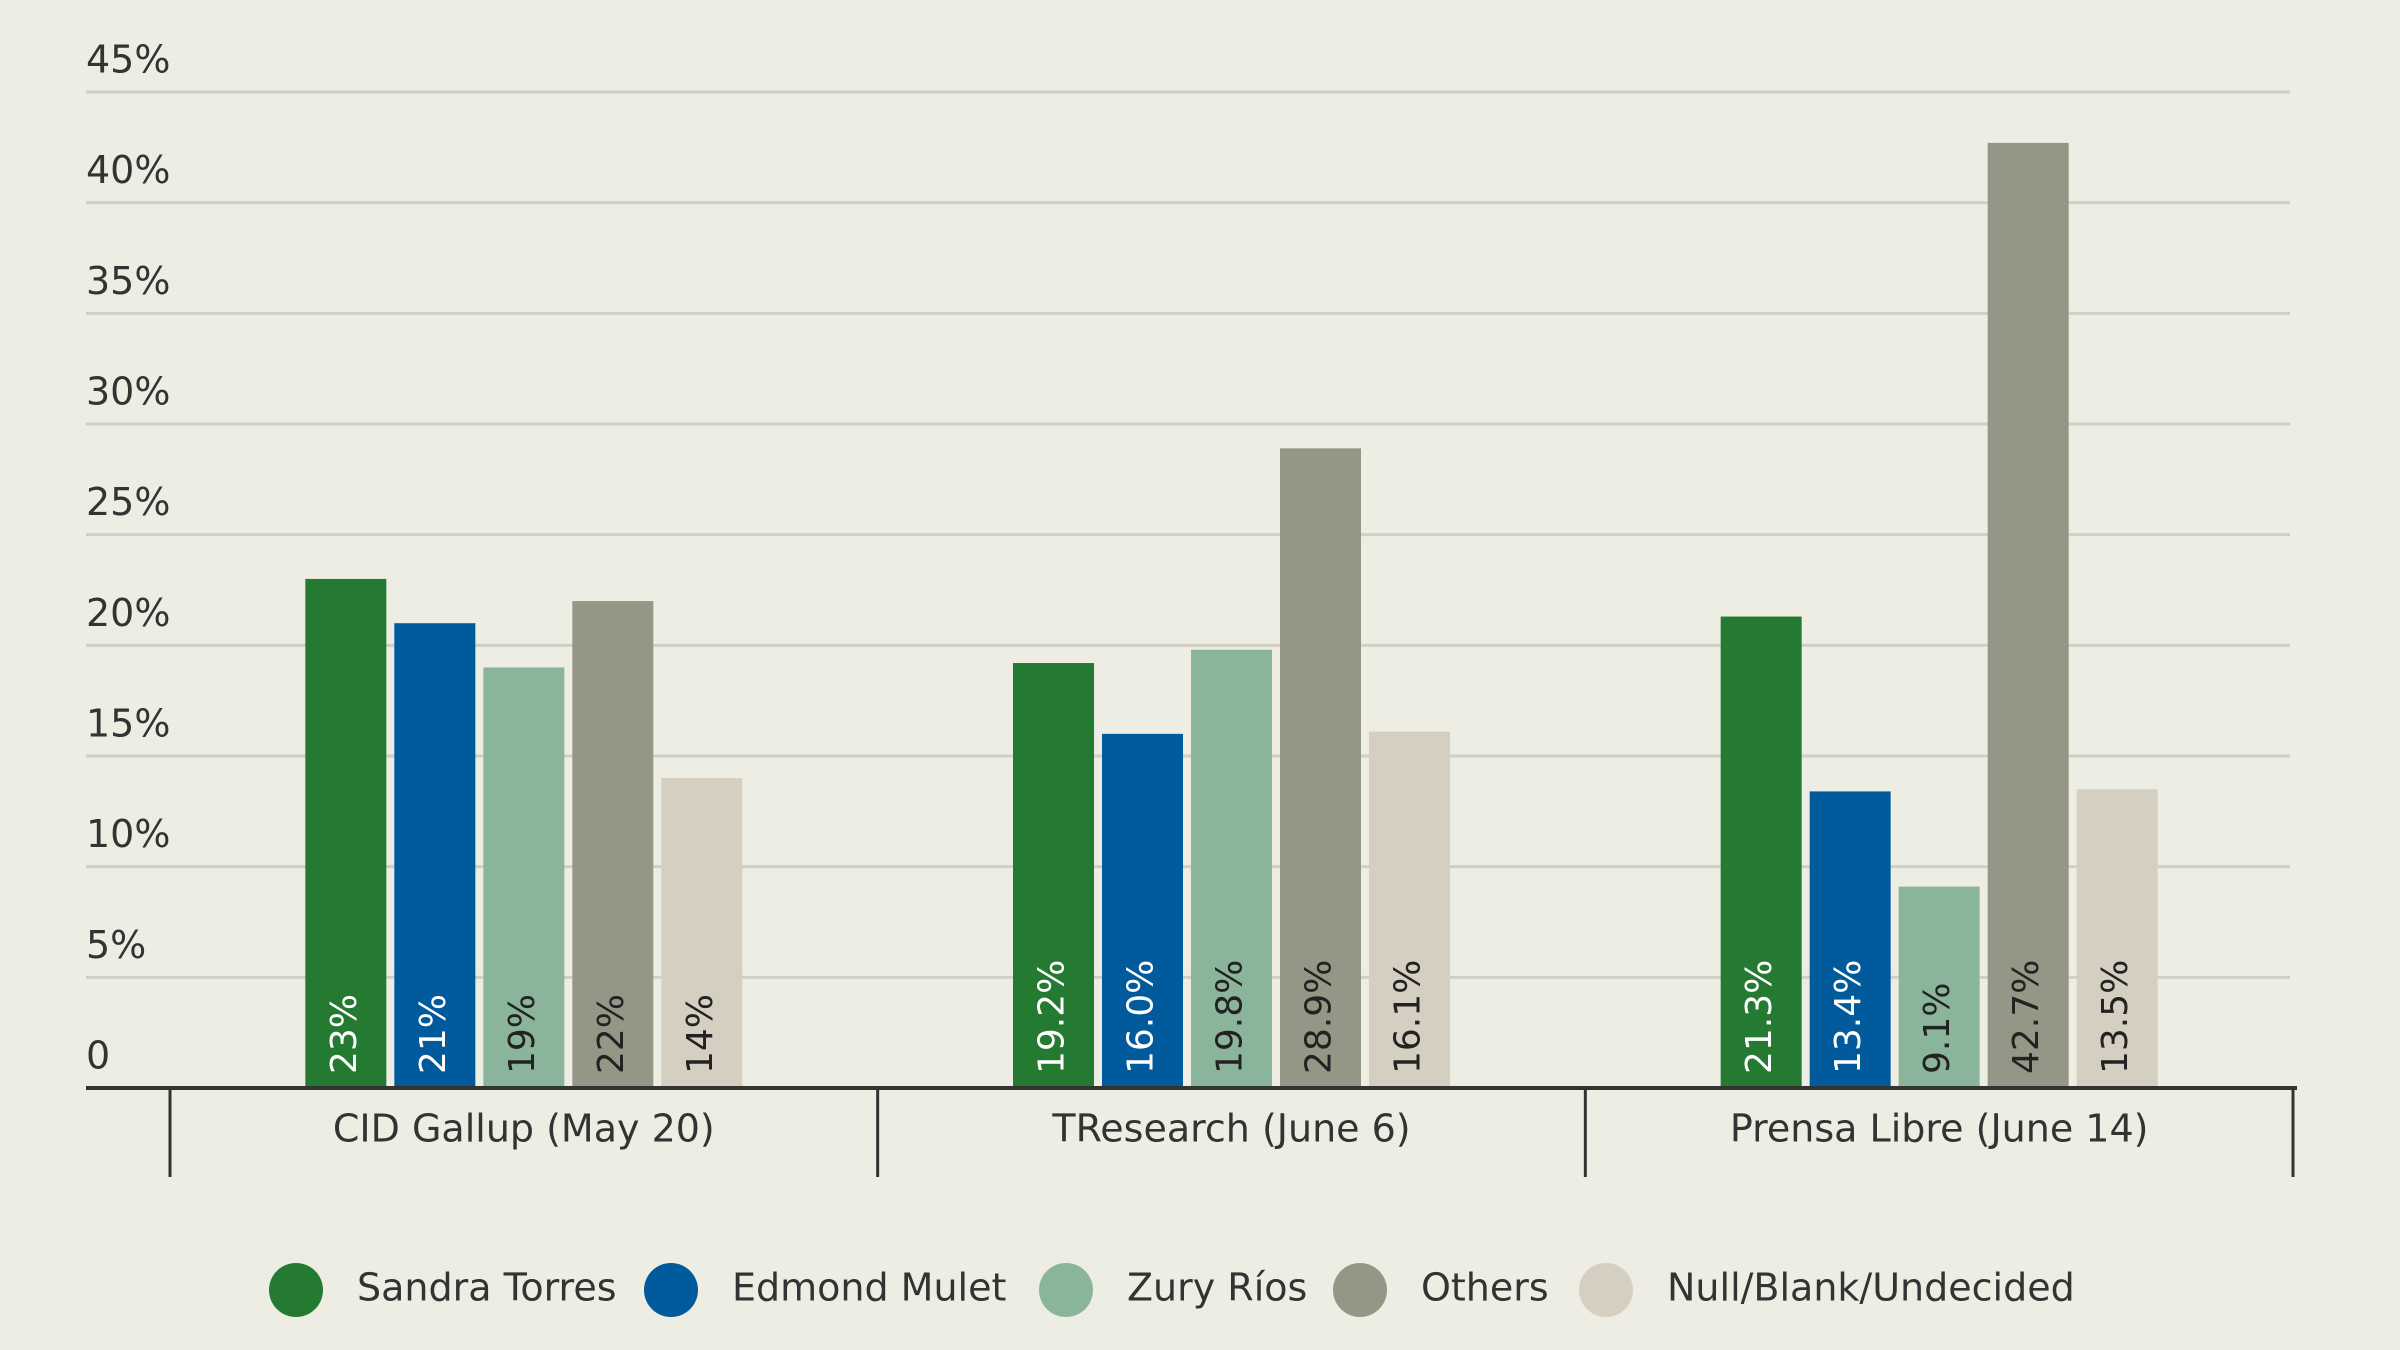  Describe the element at coordinates (128, 170) in the screenshot. I see `y-tick-label: 40%` at that location.